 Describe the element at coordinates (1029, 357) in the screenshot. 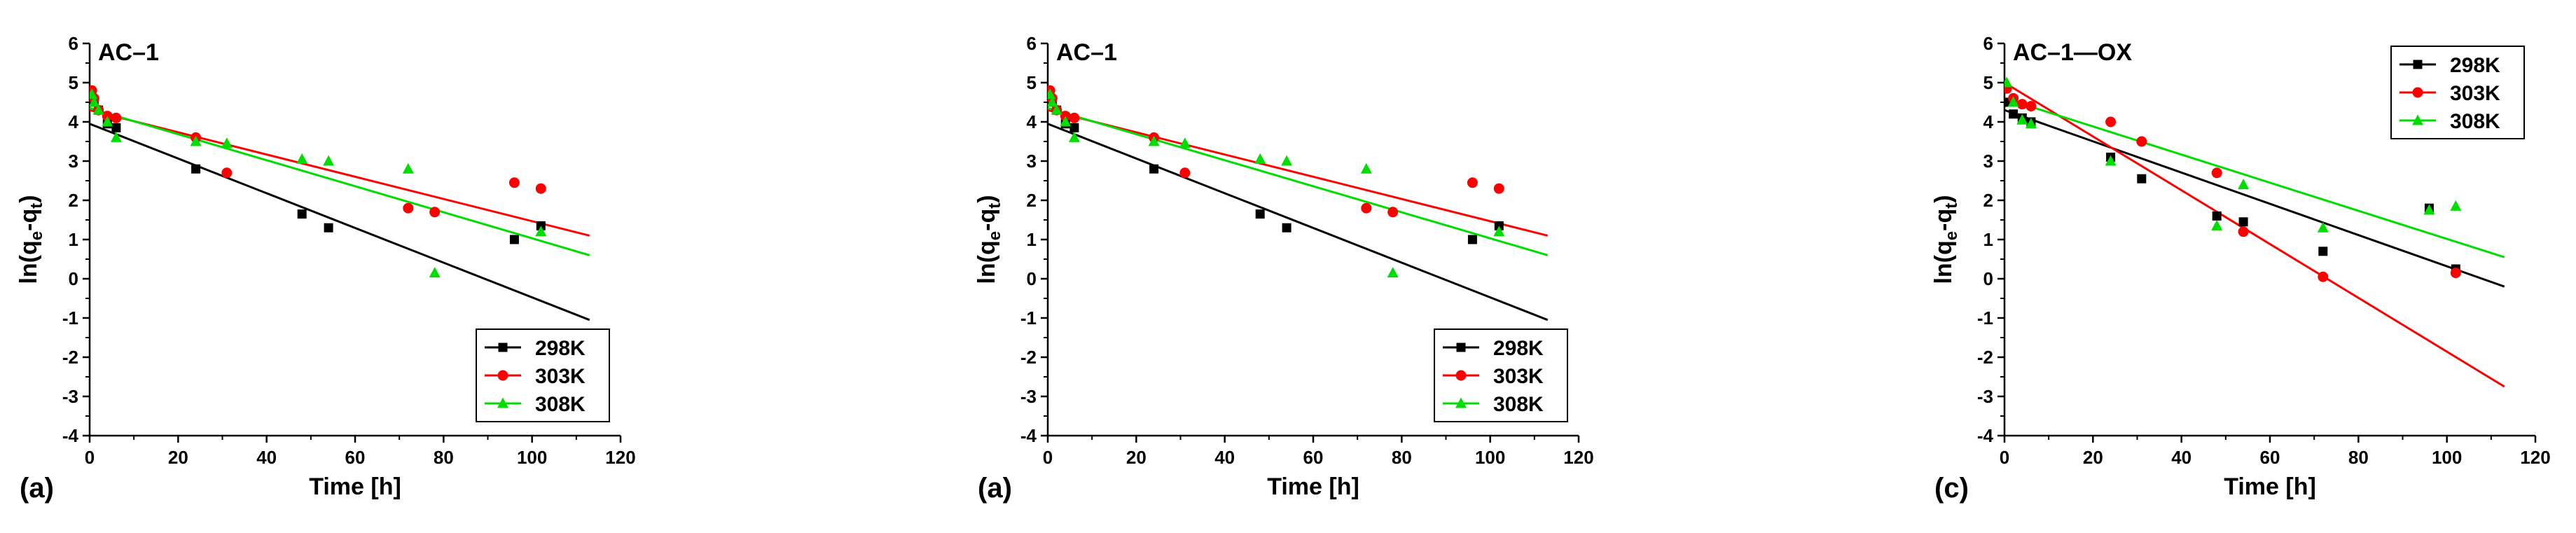

I see `y-tick-label: -2` at that location.